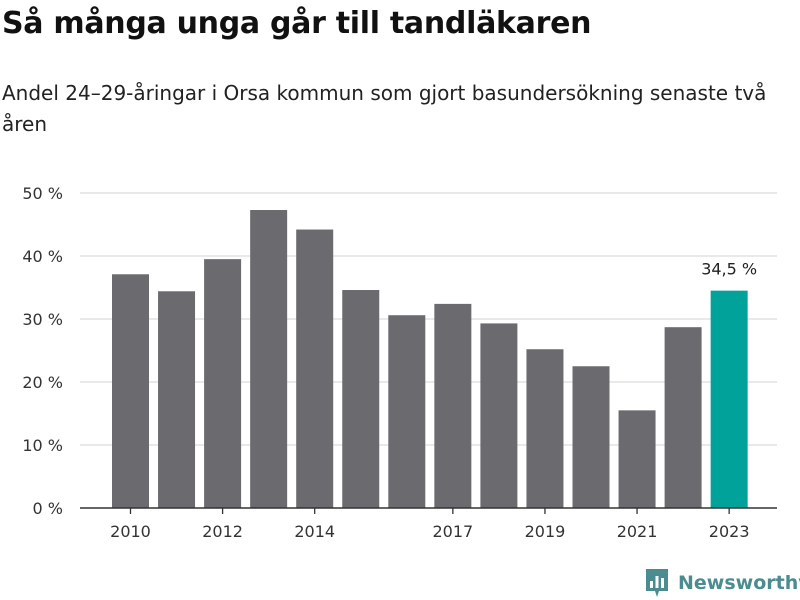  Describe the element at coordinates (297, 23) in the screenshot. I see `chart-title: Så många unga går till tandläkaren` at that location.